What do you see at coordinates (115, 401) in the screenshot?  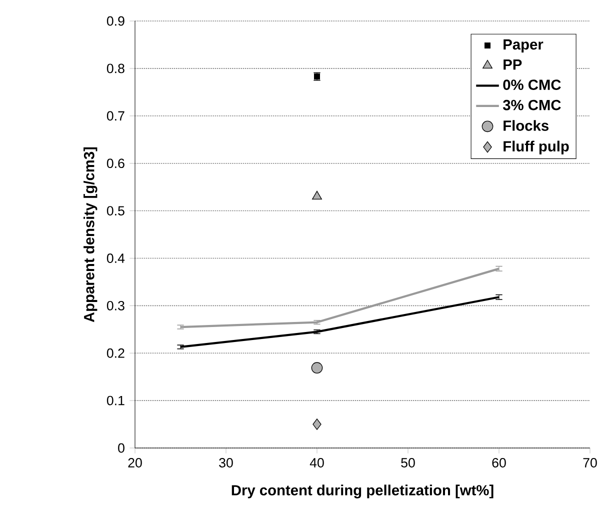 I see `y-tick-label: 0.1` at bounding box center [115, 401].